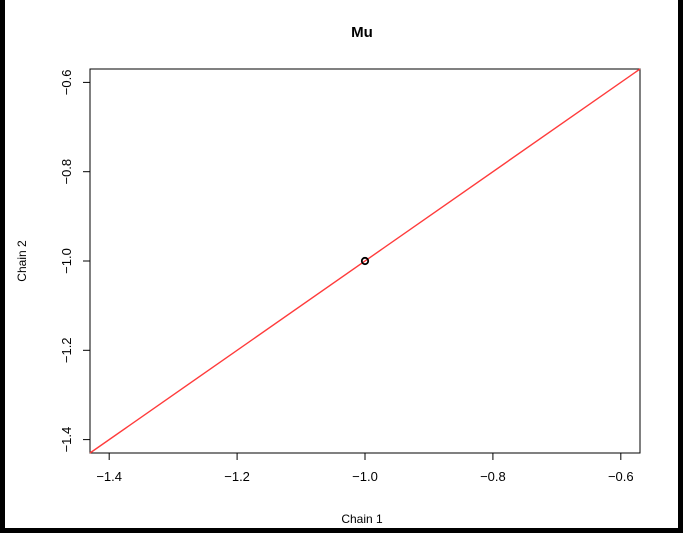  What do you see at coordinates (237, 476) in the screenshot?
I see `x-tick-label: −1.2` at bounding box center [237, 476].